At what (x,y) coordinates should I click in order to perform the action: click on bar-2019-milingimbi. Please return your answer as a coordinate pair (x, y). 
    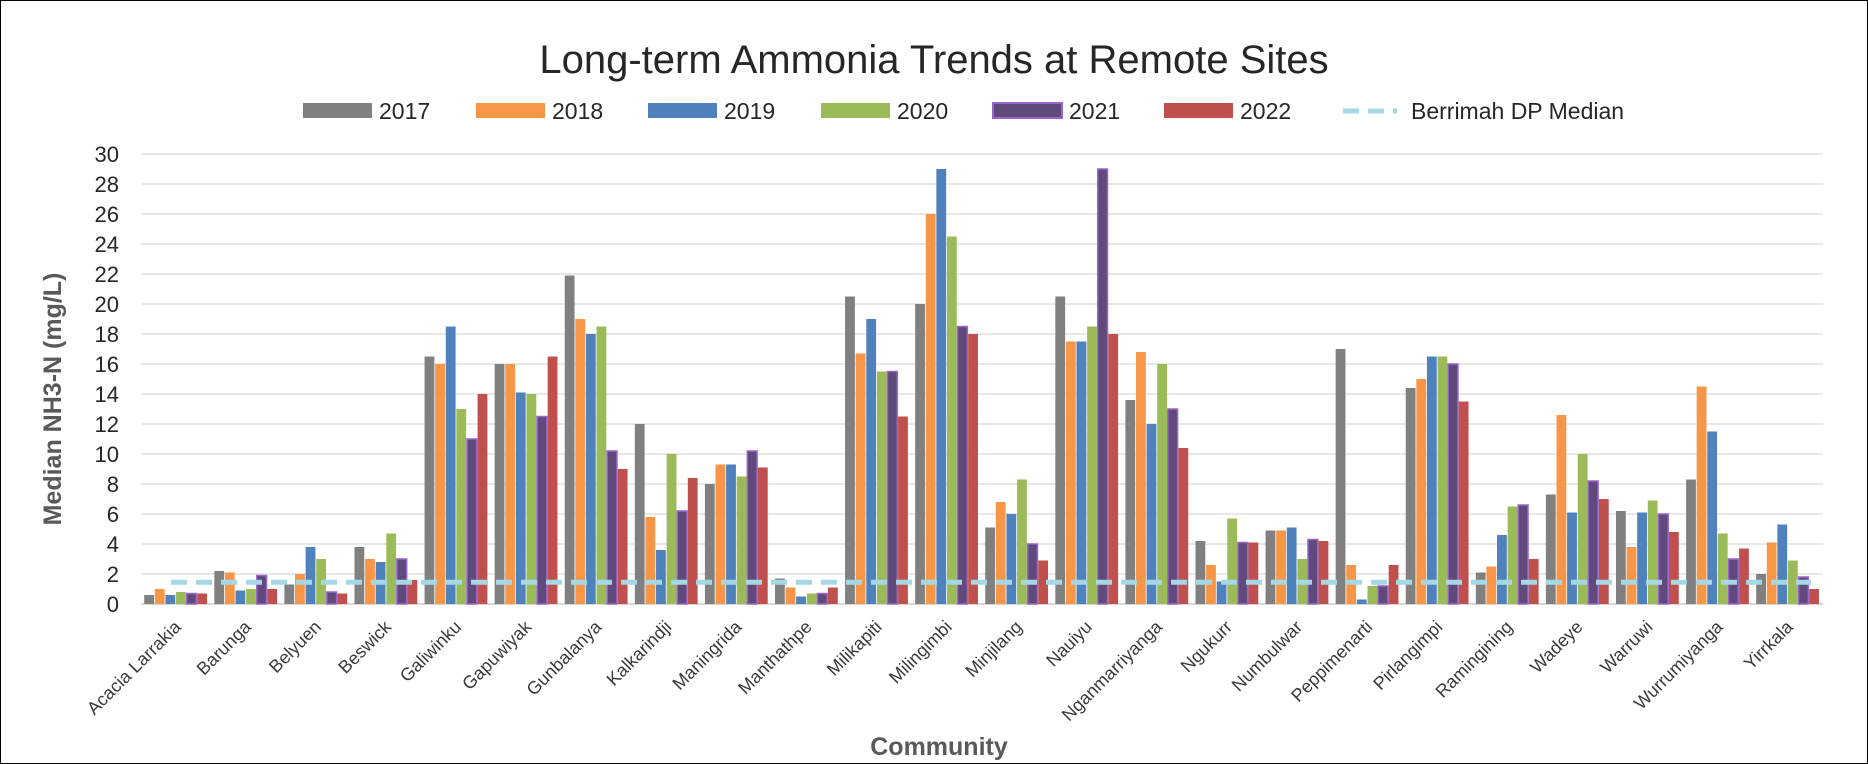
    Looking at the image, I should click on (941, 386).